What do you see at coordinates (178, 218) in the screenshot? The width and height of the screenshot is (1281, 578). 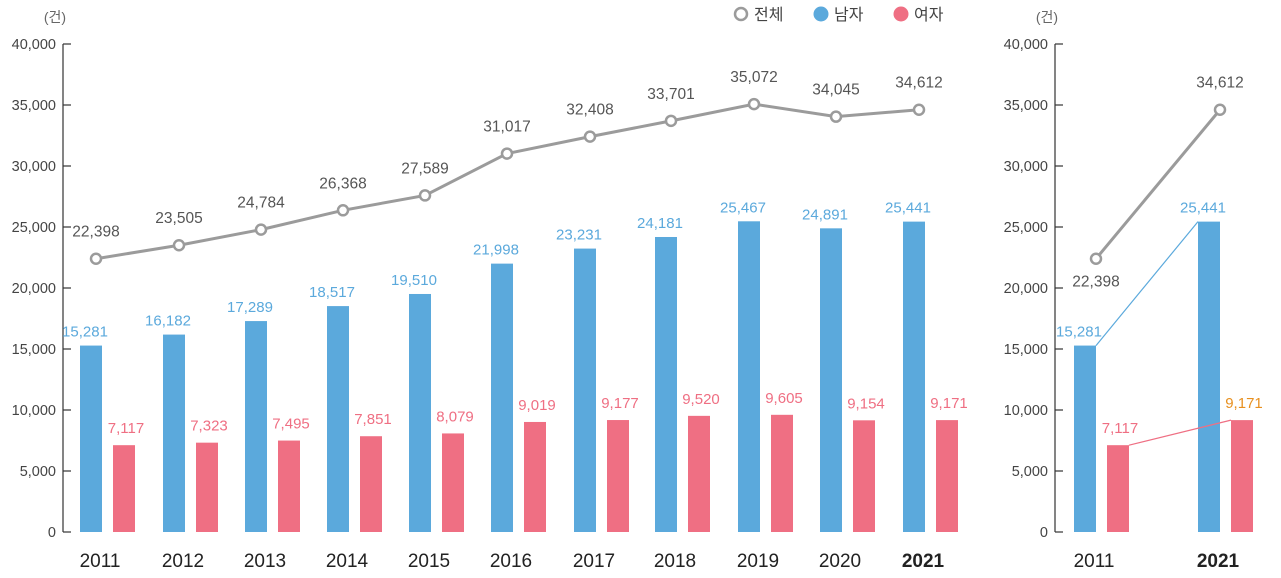 I see `data-label-total: 23,505` at bounding box center [178, 218].